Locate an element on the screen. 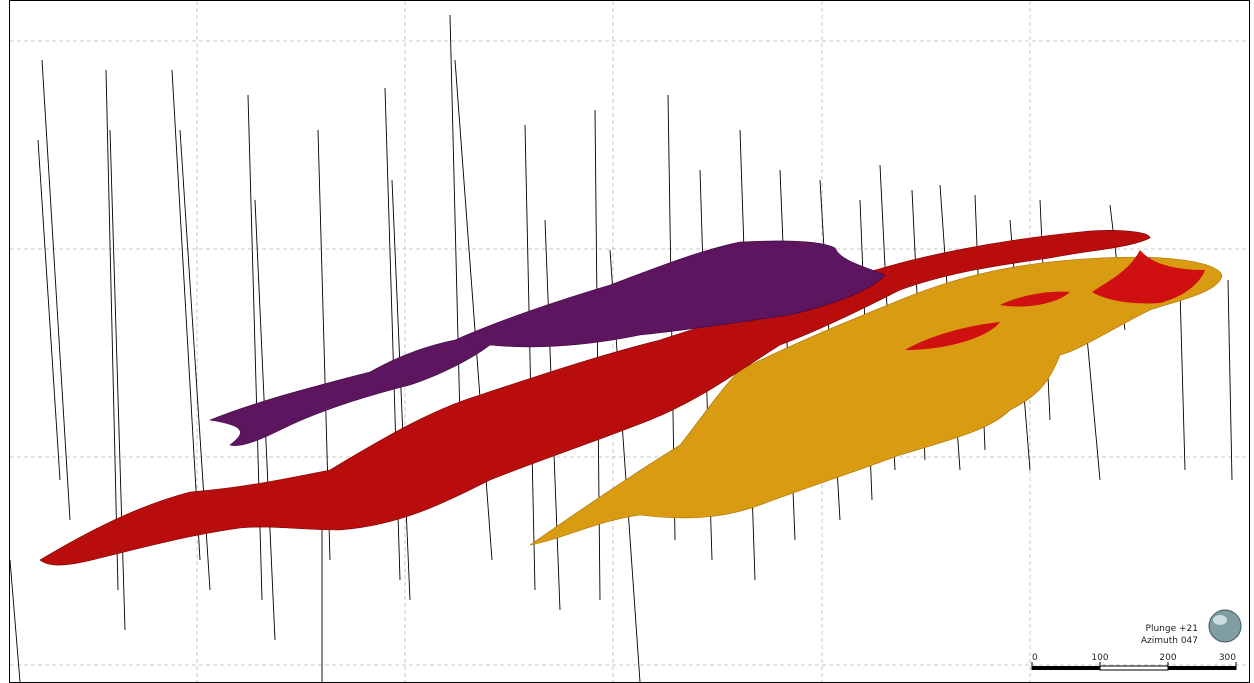 Image resolution: width=1254 pixels, height=683 pixels. view-info: Plunge +21 Azimuth 047 is located at coordinates (1191, 627).